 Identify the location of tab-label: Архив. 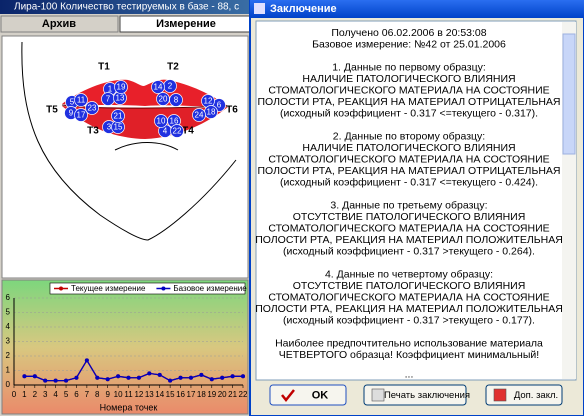
(59, 24).